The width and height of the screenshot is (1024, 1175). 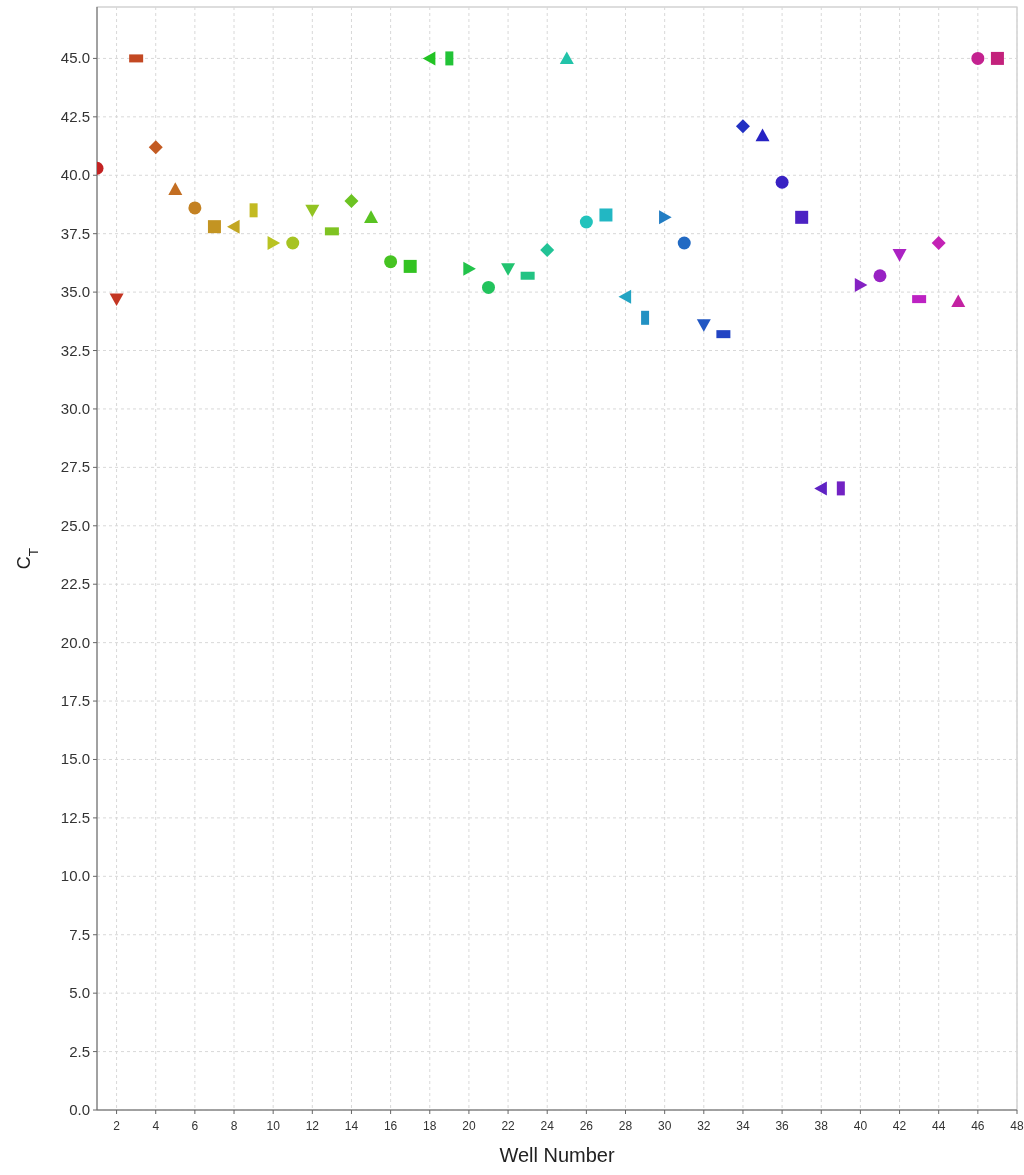 What do you see at coordinates (978, 1126) in the screenshot?
I see `x-tick-label: 46` at bounding box center [978, 1126].